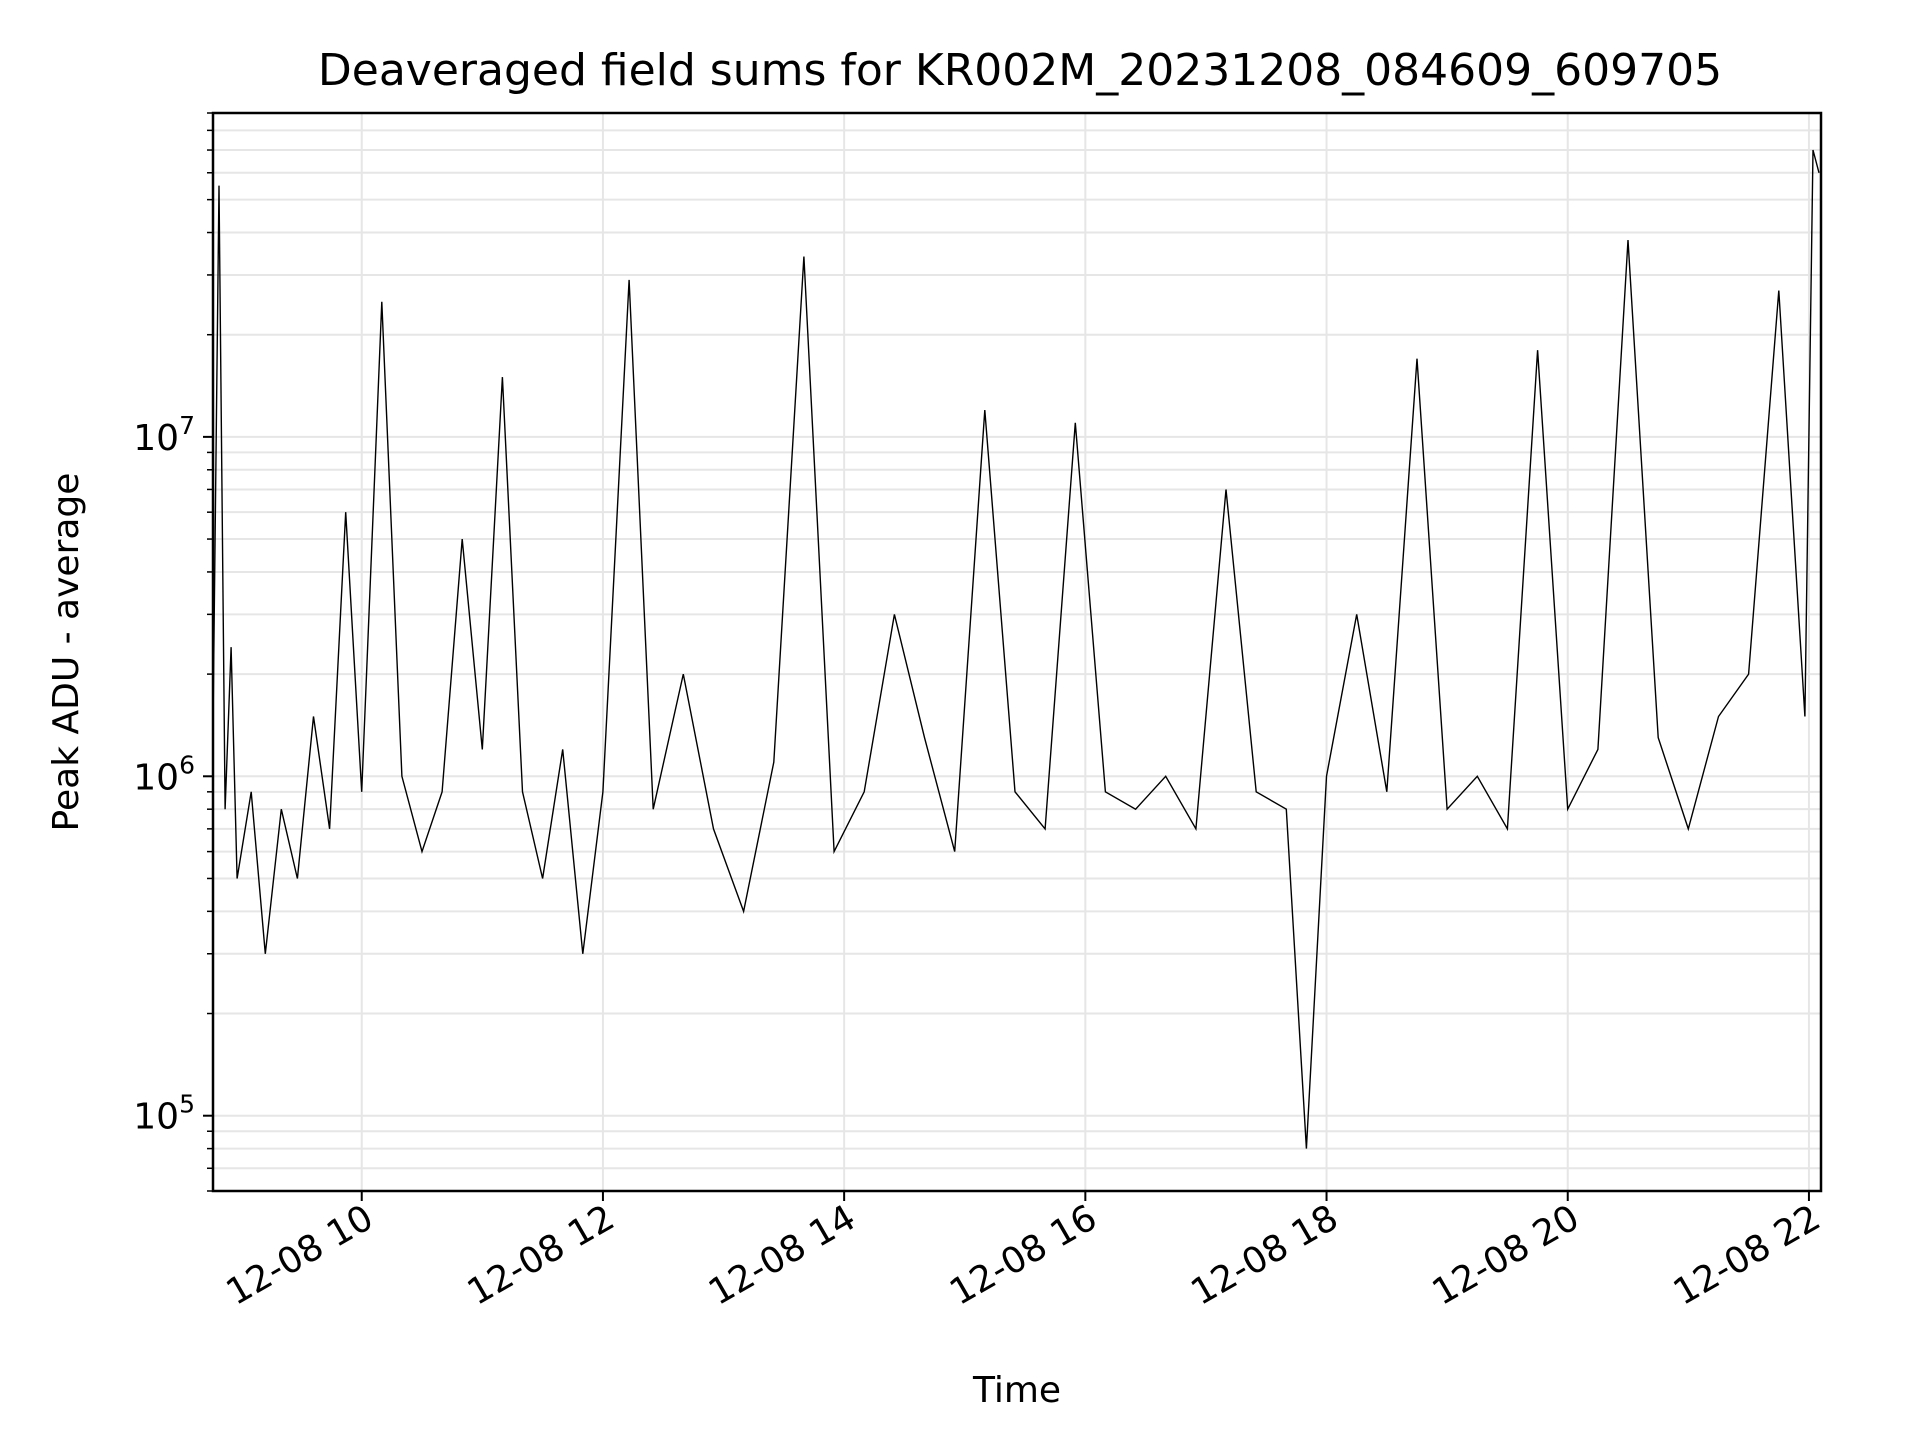 The width and height of the screenshot is (1920, 1440). What do you see at coordinates (1747, 1255) in the screenshot?
I see `x-tick-label: 12-08 22` at bounding box center [1747, 1255].